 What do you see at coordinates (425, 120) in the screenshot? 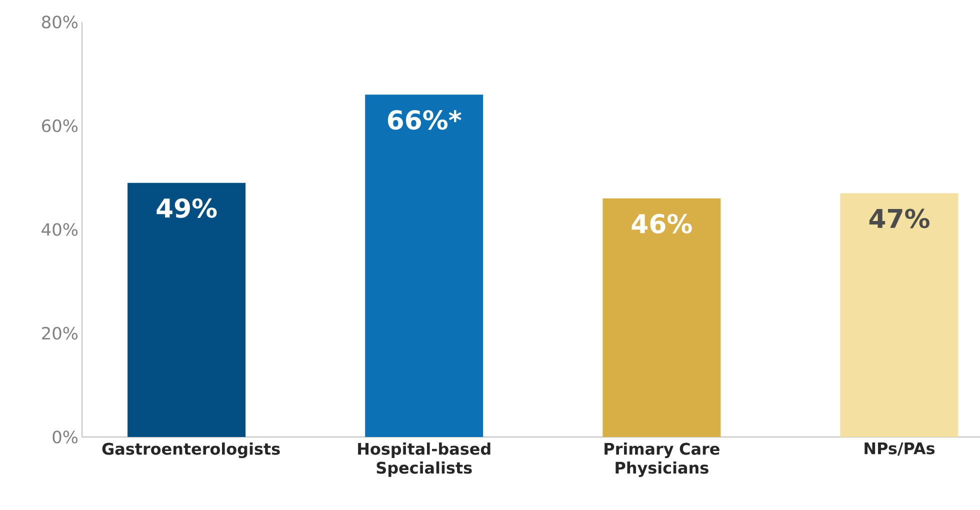
I see `data-label: 66%*` at bounding box center [425, 120].